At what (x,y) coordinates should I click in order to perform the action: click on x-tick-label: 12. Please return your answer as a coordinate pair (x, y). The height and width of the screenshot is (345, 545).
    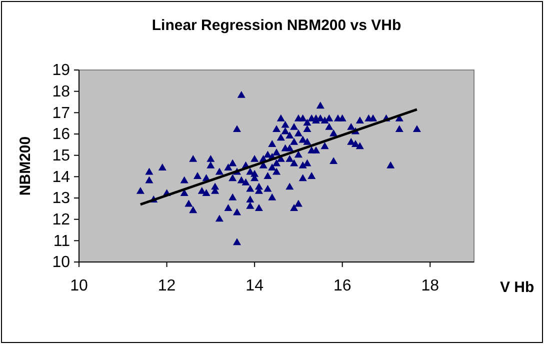
    Looking at the image, I should click on (167, 285).